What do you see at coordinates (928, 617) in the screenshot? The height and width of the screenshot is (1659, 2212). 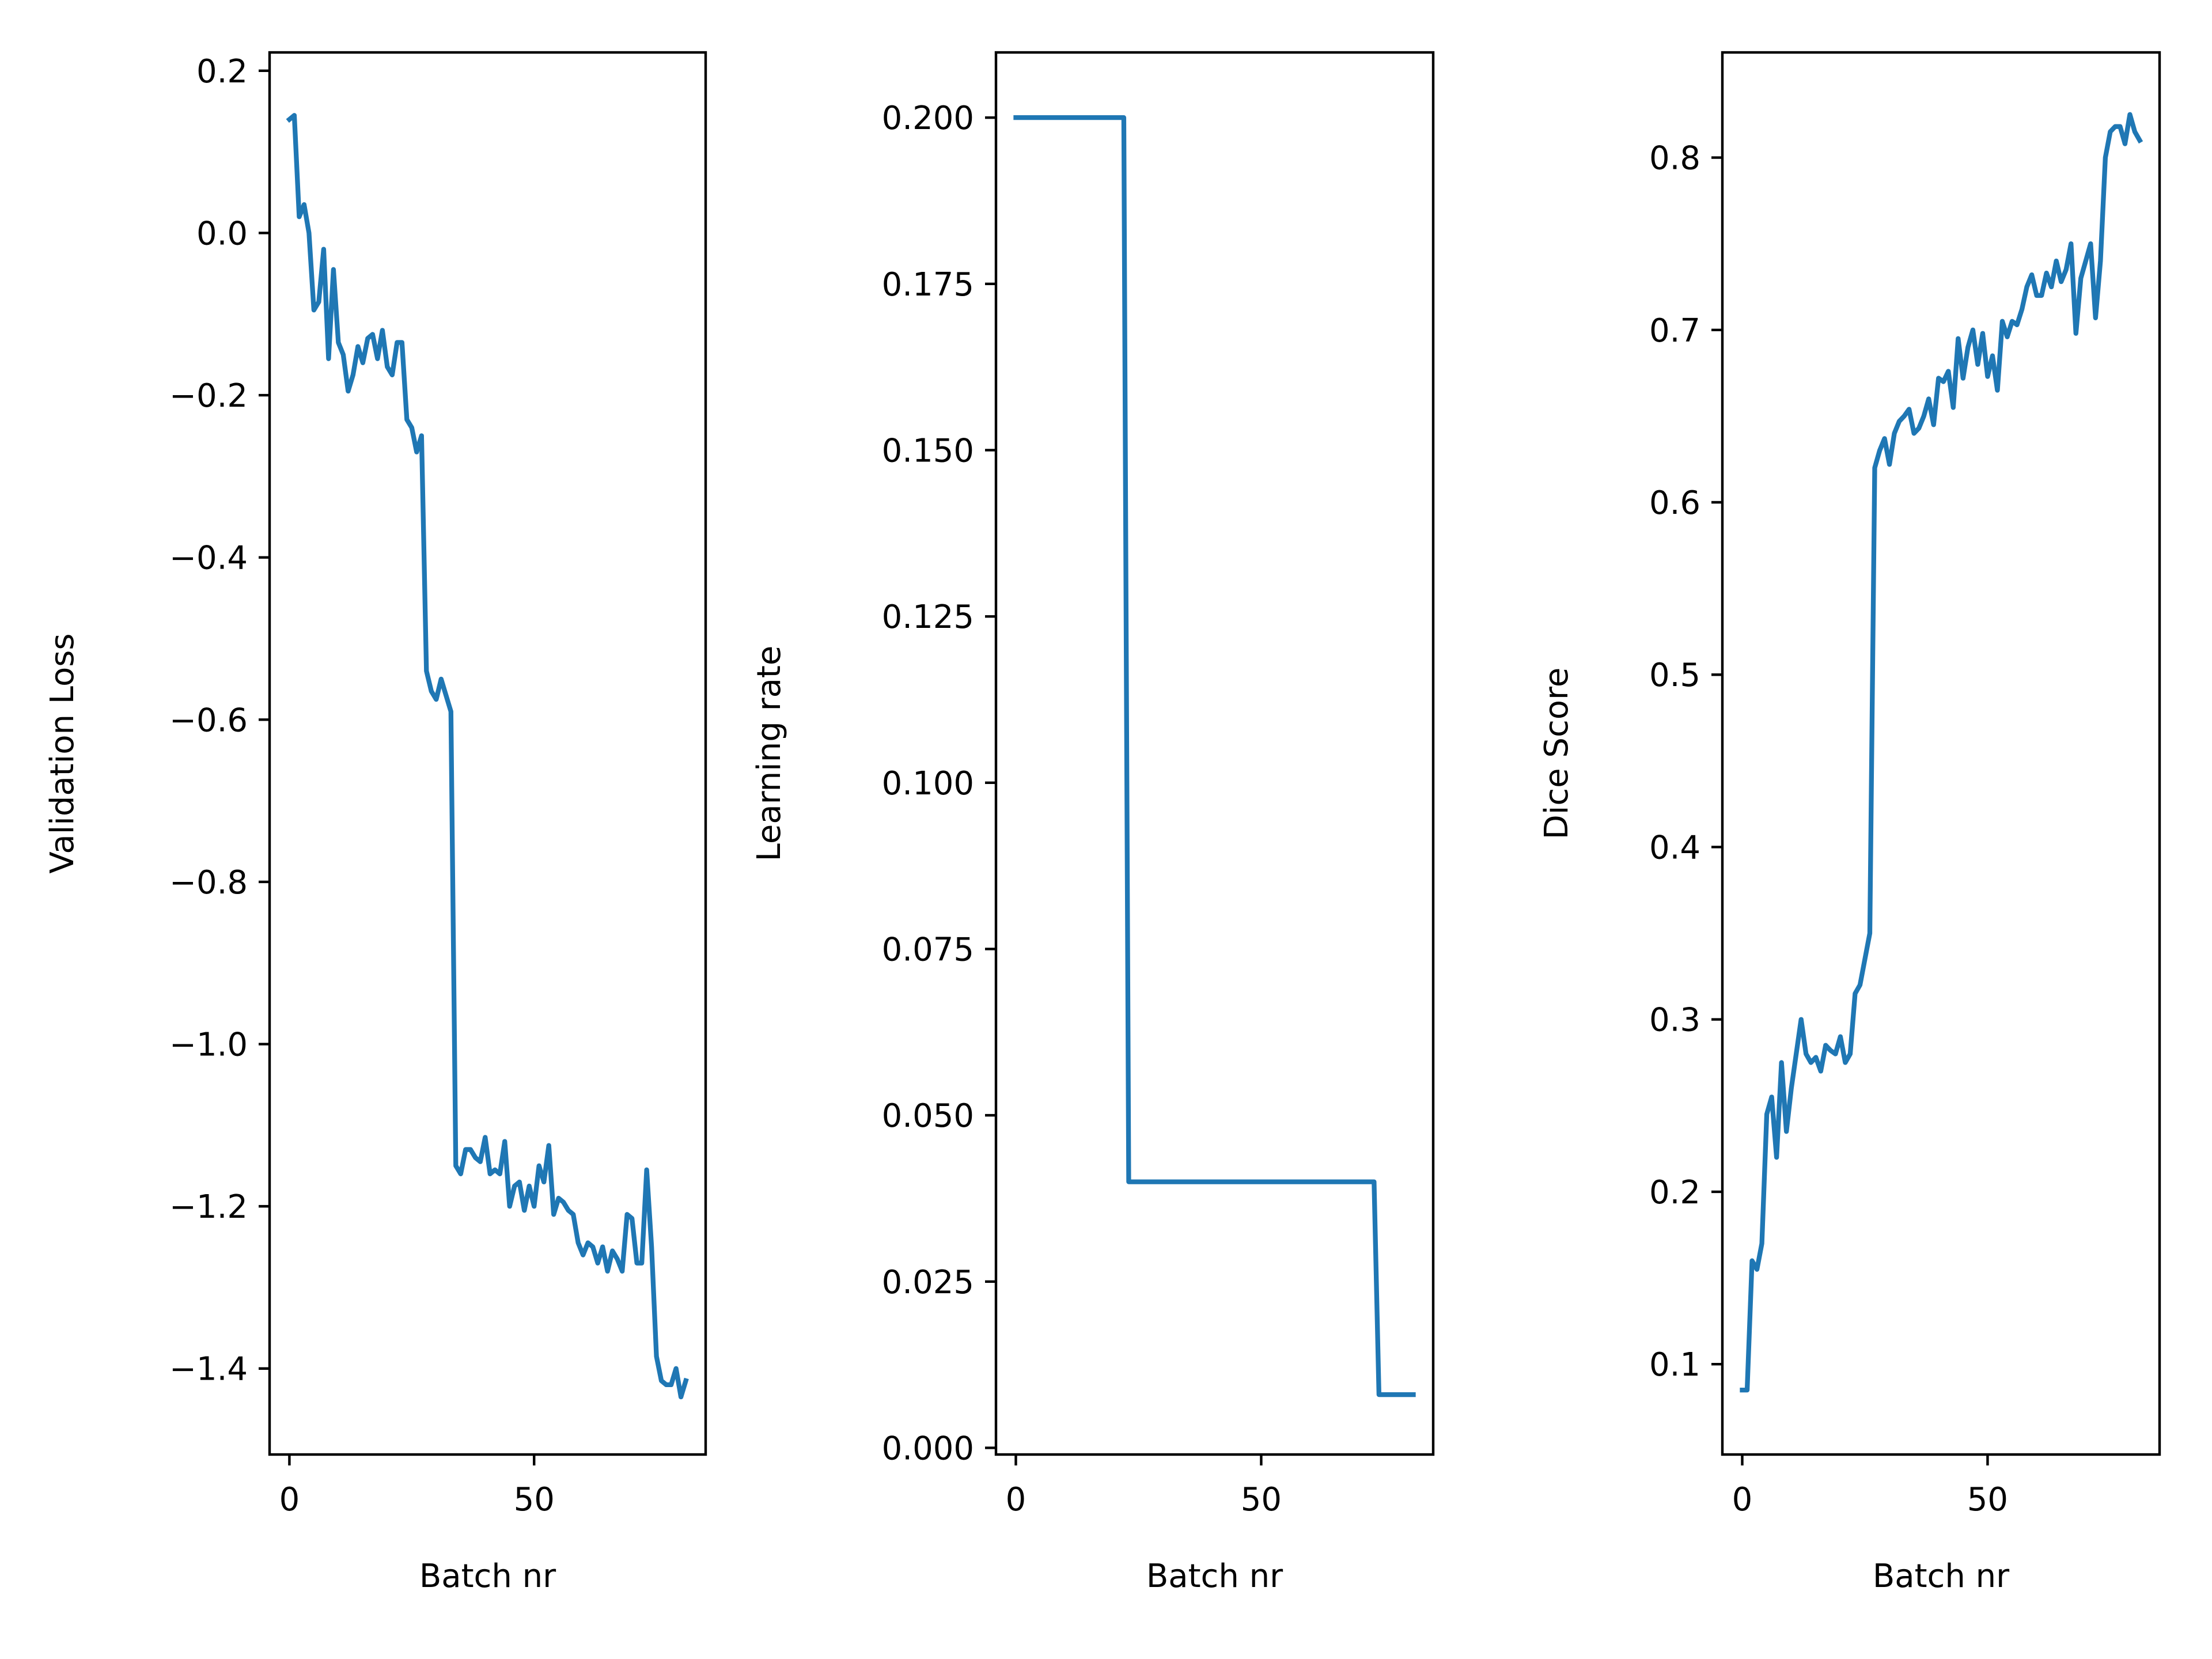 I see `y-tick-label: 0.125` at bounding box center [928, 617].